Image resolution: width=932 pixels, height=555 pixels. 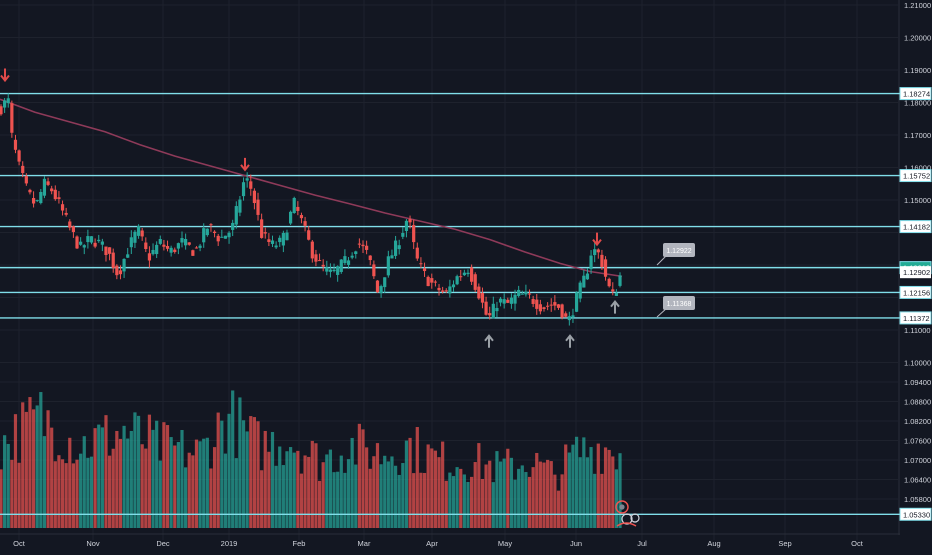 I want to click on price-callout: 1.12922, so click(x=675, y=254).